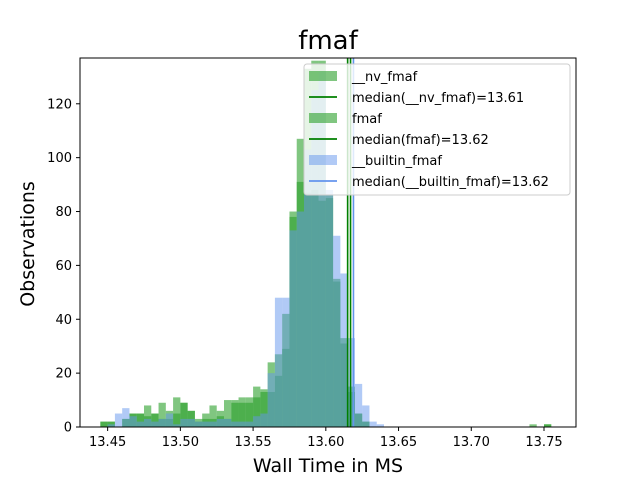 The width and height of the screenshot is (640, 480). What do you see at coordinates (63, 320) in the screenshot?
I see `y-tick-label: 40` at bounding box center [63, 320].